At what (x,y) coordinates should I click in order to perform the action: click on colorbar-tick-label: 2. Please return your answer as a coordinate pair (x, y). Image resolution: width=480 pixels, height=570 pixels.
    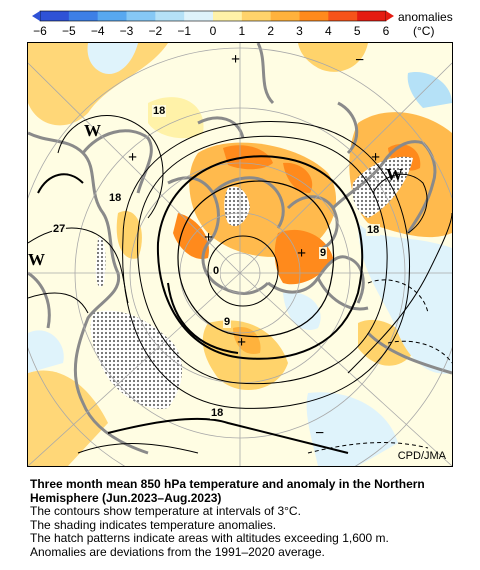
    Looking at the image, I should click on (270, 31).